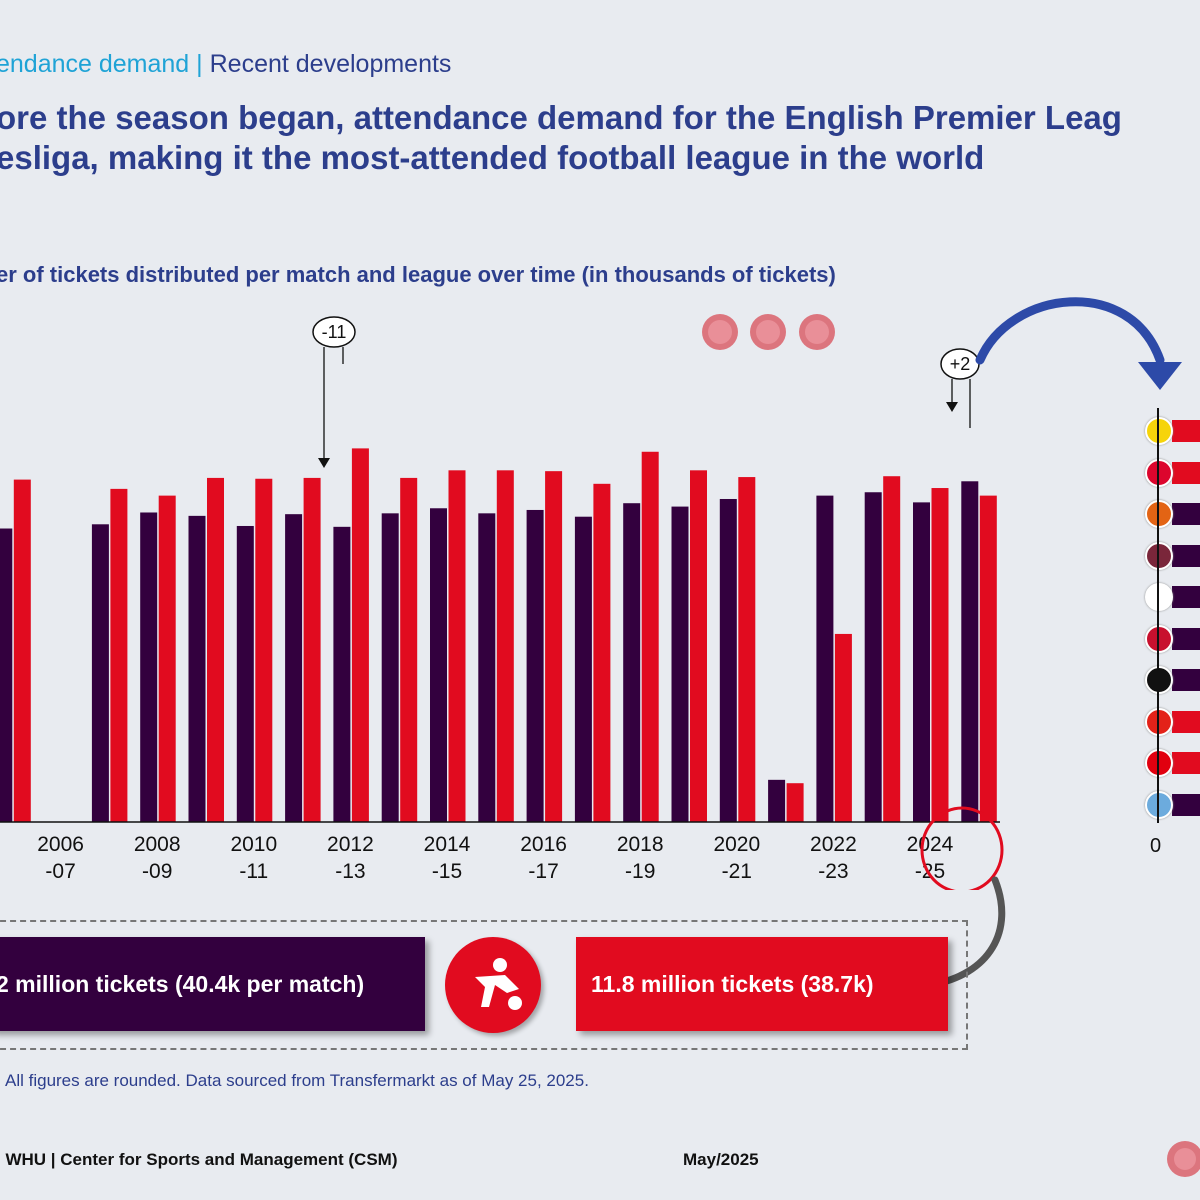 The image size is (1200, 1200). What do you see at coordinates (157, 871) in the screenshot?
I see `x-tick-label: -09` at bounding box center [157, 871].